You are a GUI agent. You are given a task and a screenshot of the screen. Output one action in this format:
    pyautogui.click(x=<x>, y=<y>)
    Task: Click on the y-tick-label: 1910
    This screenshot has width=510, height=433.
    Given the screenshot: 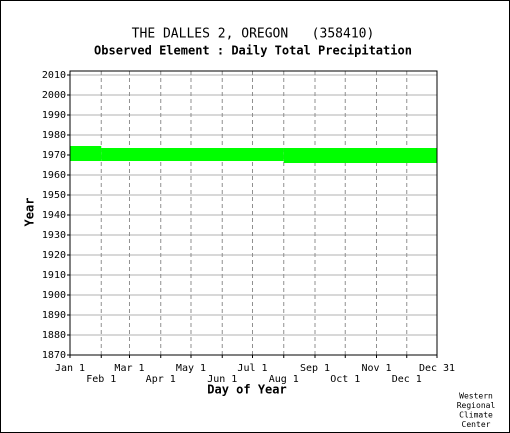 What is the action you would take?
    pyautogui.click(x=54, y=275)
    